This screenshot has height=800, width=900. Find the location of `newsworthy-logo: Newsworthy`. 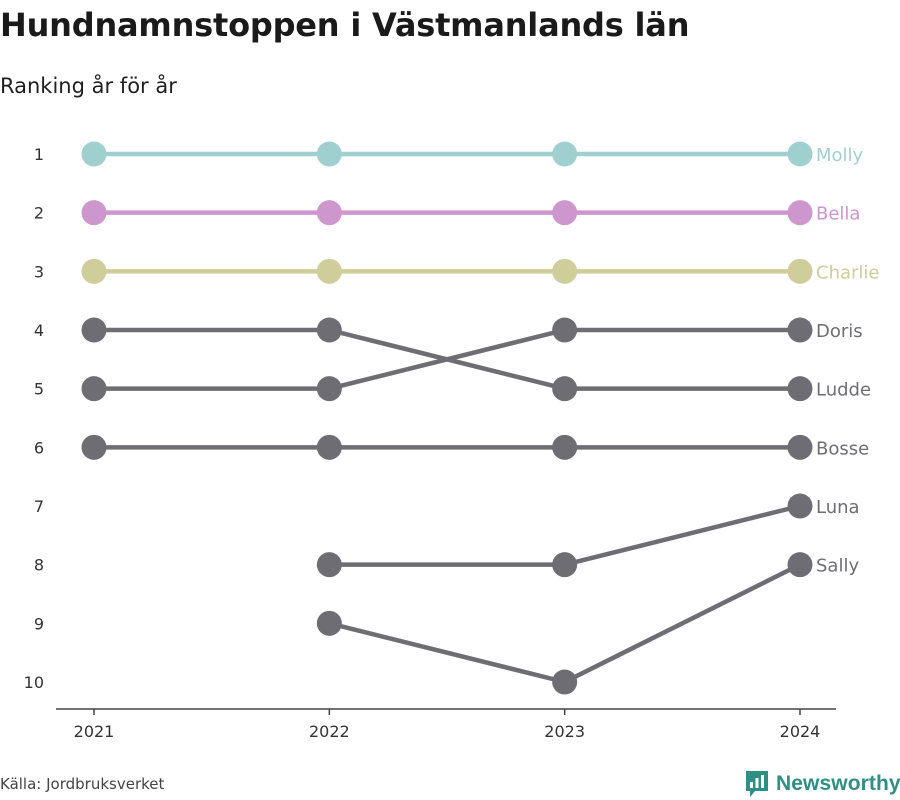

newsworthy-logo: Newsworthy is located at coordinates (822, 784).